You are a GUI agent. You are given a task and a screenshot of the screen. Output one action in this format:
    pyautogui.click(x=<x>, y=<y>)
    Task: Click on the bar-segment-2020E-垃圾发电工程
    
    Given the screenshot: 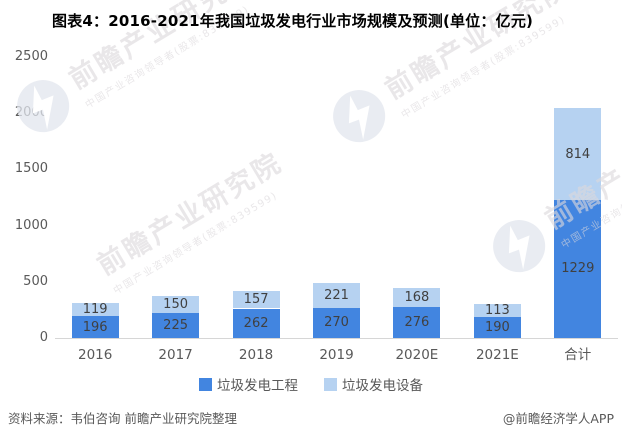 What is the action you would take?
    pyautogui.click(x=417, y=322)
    